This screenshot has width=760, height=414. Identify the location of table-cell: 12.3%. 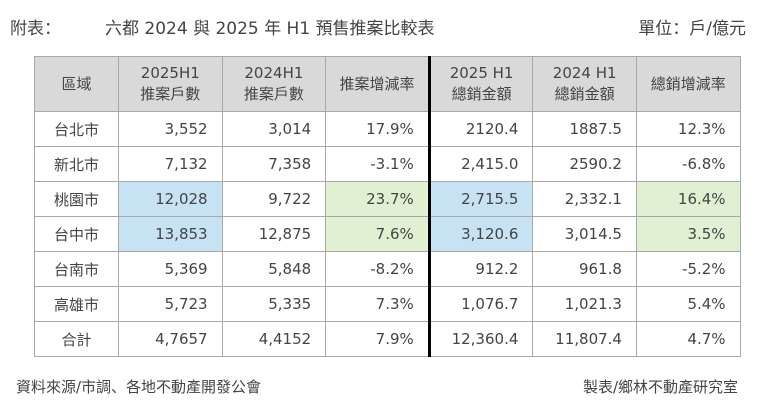
(688, 129).